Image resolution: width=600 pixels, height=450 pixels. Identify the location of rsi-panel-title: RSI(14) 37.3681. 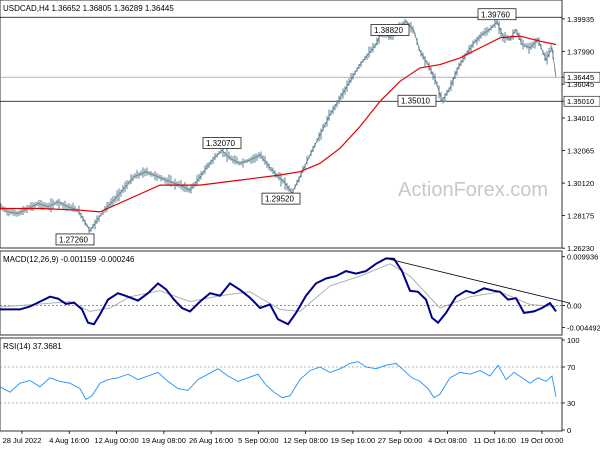
(32, 346).